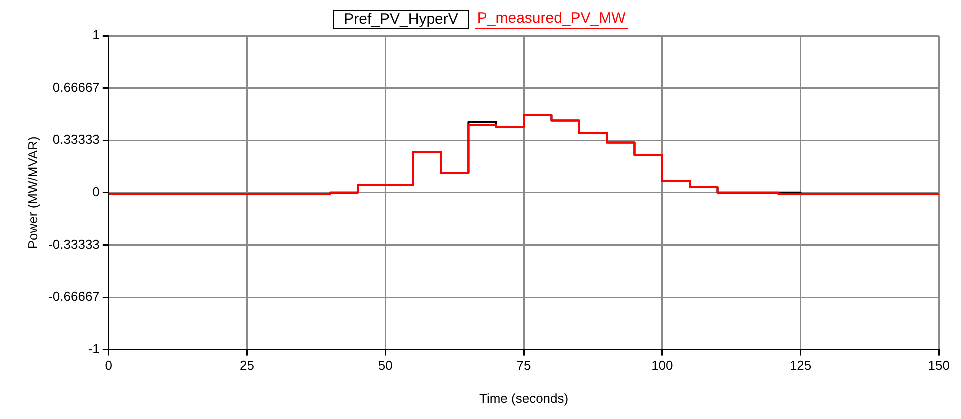 The height and width of the screenshot is (419, 961). Describe the element at coordinates (247, 366) in the screenshot. I see `x-tick-label: 25` at that location.